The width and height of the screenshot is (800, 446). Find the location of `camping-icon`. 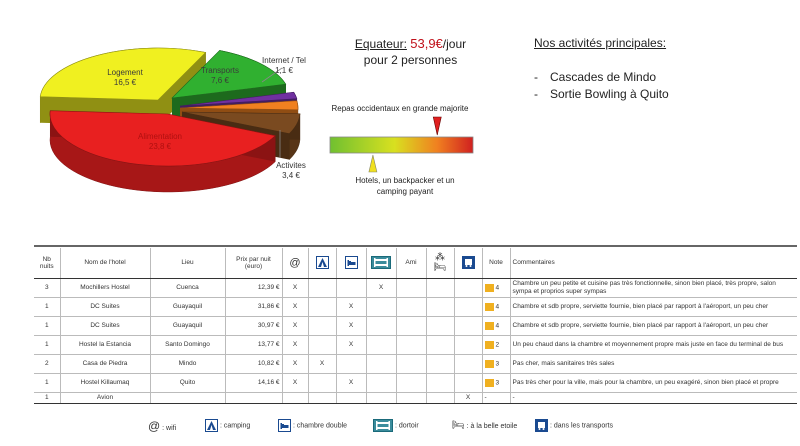

camping-icon is located at coordinates (211, 425).